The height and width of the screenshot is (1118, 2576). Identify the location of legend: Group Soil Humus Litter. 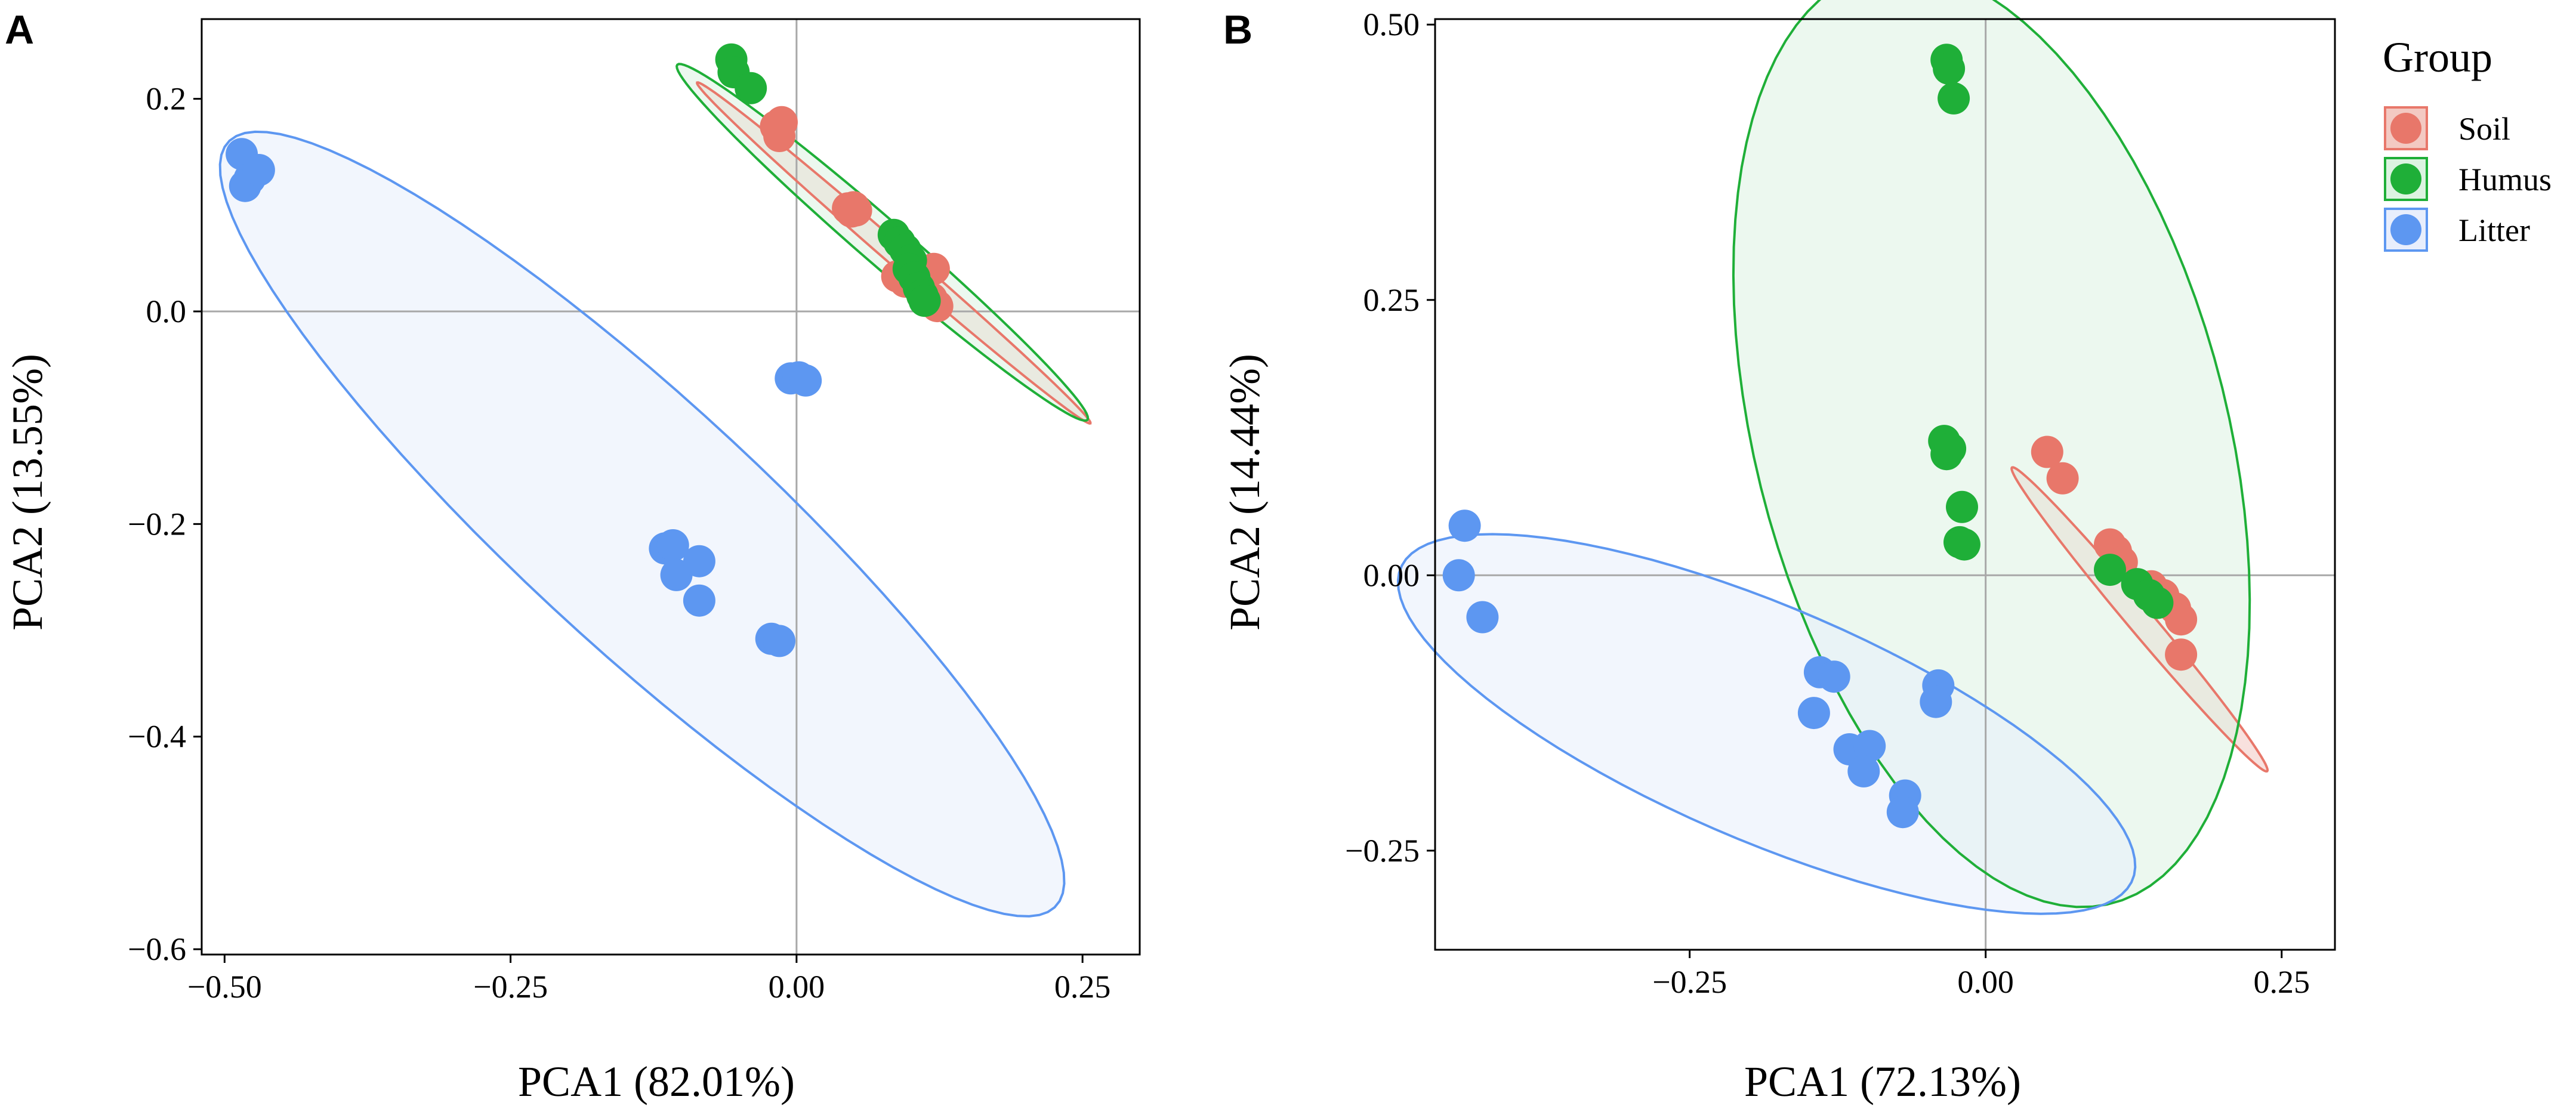
(2468, 142).